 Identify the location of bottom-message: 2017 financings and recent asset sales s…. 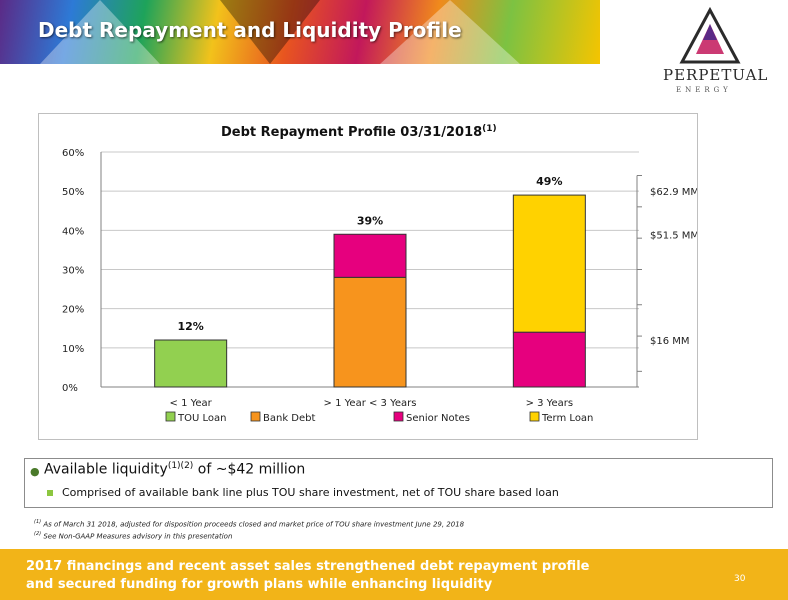
(356, 576).